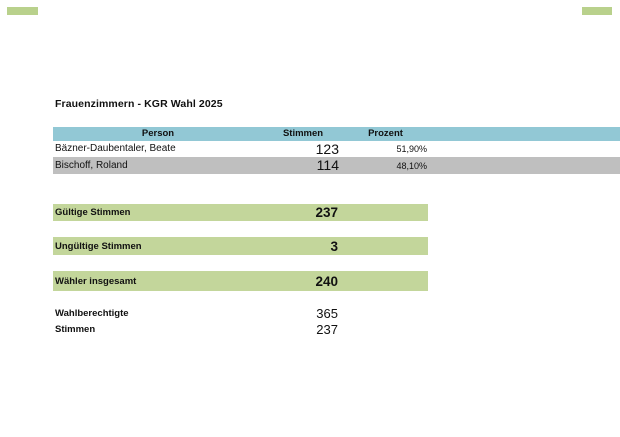 Image resolution: width=620 pixels, height=437 pixels. What do you see at coordinates (334, 246) in the screenshot?
I see `summary-value: 3` at bounding box center [334, 246].